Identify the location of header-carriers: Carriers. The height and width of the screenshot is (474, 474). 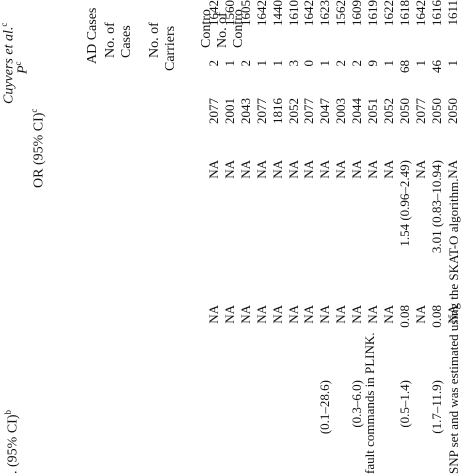
(170, 48).